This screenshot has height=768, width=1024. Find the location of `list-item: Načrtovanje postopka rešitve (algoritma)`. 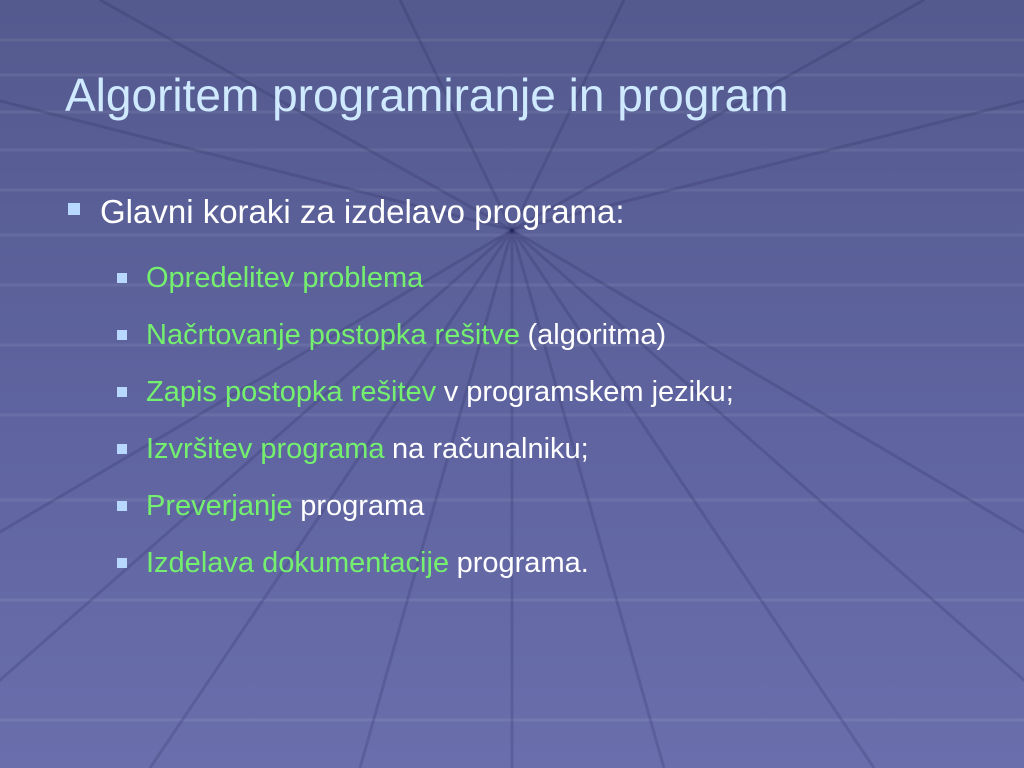

list-item: Načrtovanje postopka rešitve (algoritma) is located at coordinates (491, 335).